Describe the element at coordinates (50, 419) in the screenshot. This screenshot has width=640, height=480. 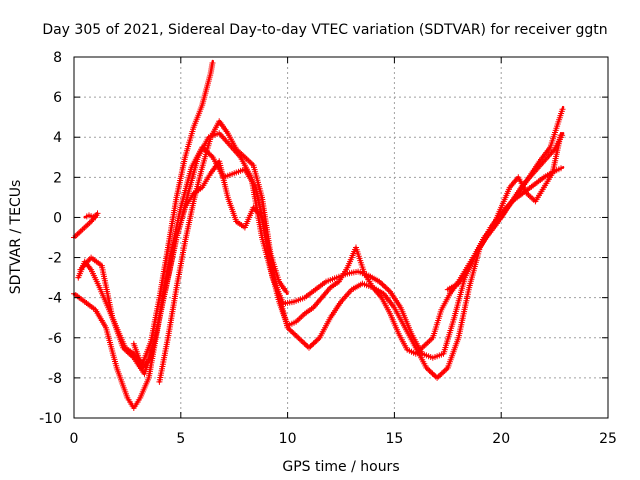
I see `y-tick-label: -10` at that location.